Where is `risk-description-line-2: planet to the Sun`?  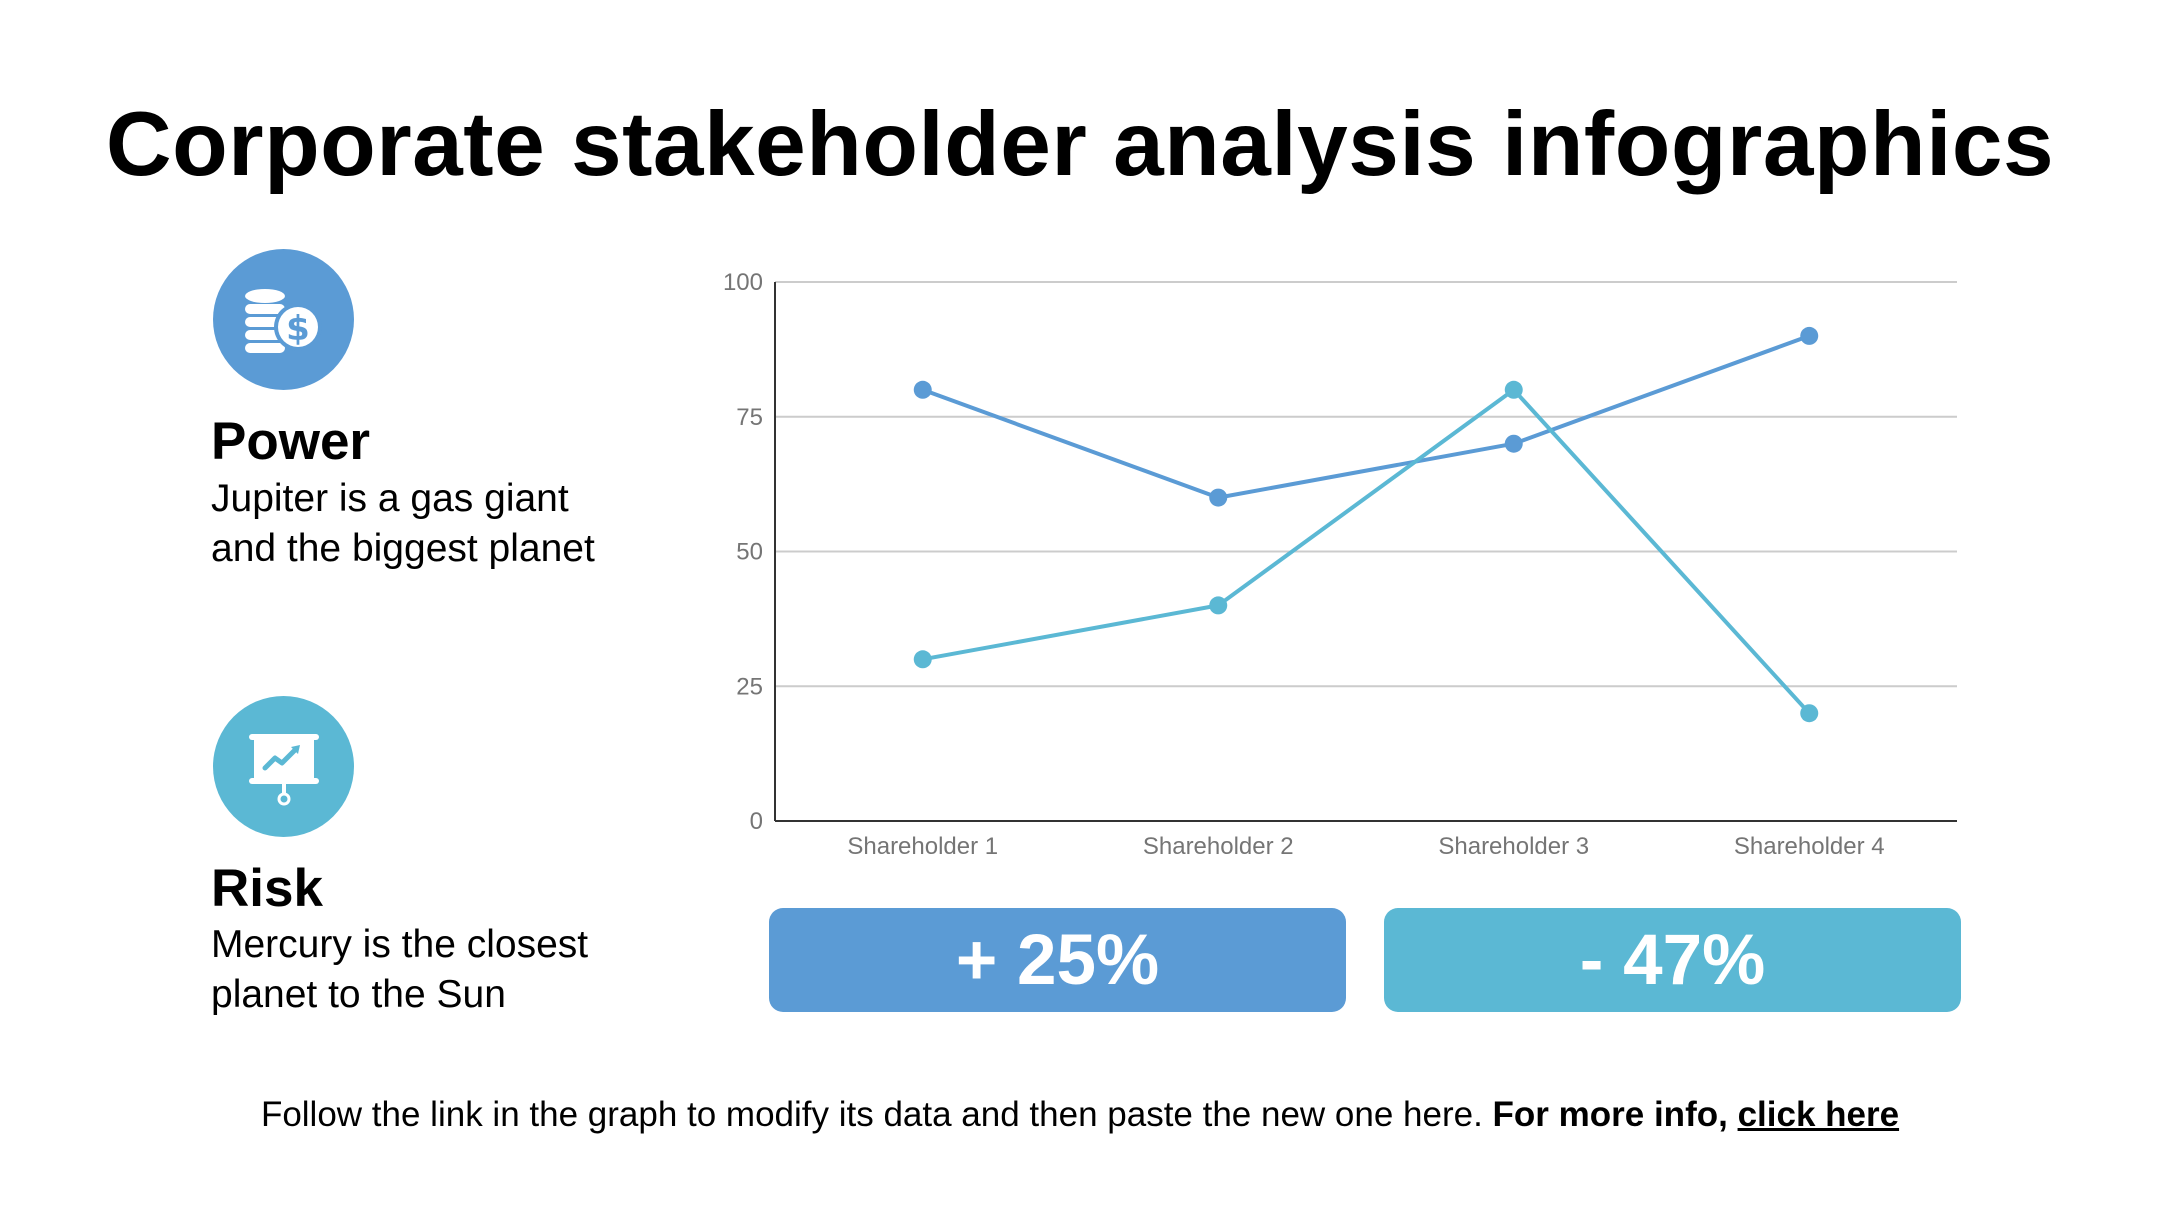
risk-description-line-2: planet to the Sun is located at coordinates (358, 994).